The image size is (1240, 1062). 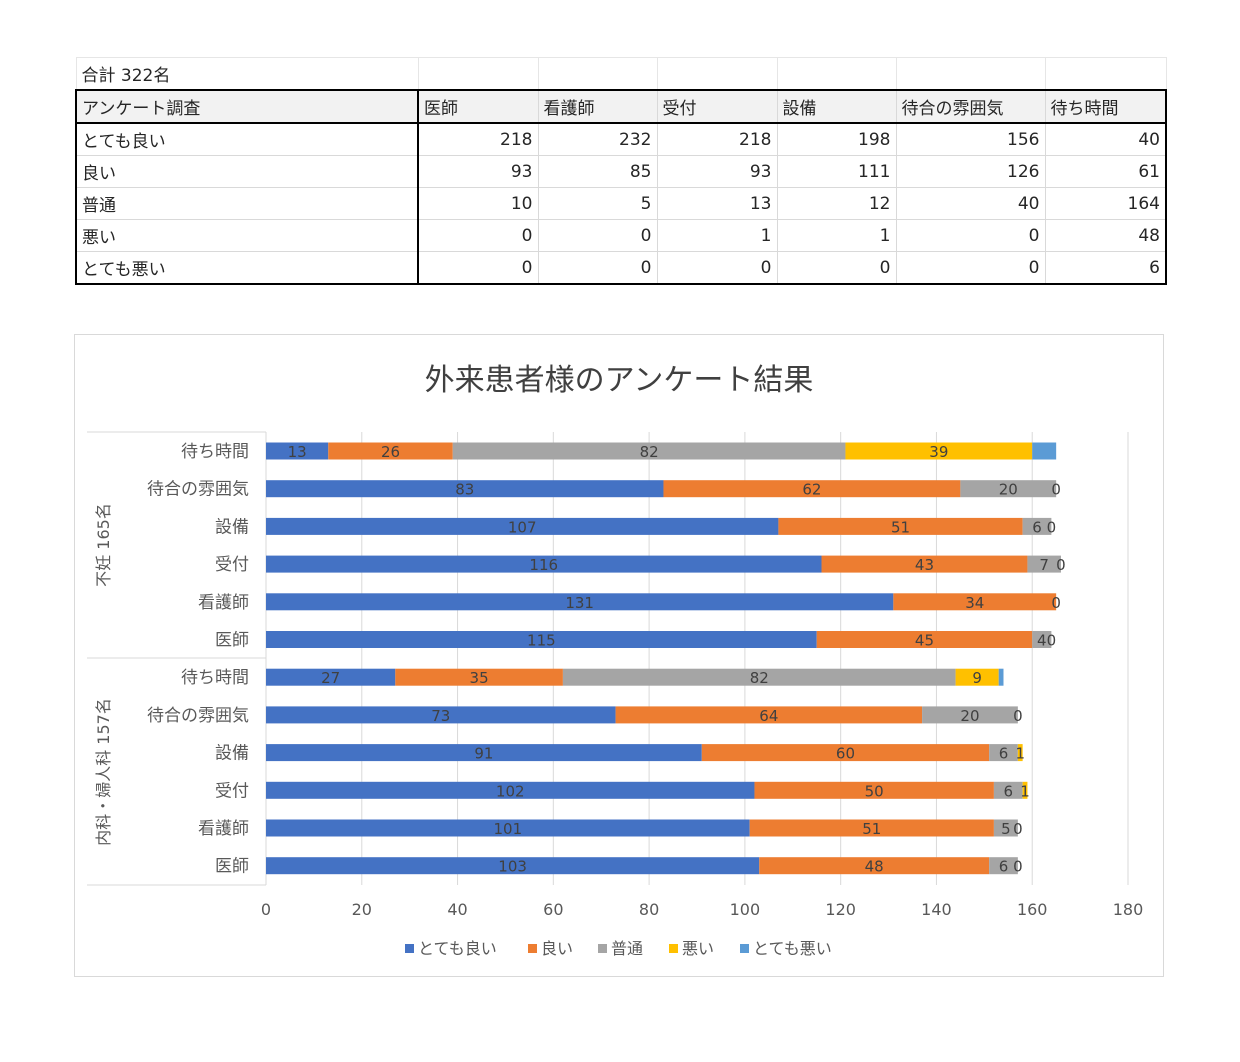 What do you see at coordinates (1105, 106) in the screenshot?
I see `table-cell: 待ち時間` at bounding box center [1105, 106].